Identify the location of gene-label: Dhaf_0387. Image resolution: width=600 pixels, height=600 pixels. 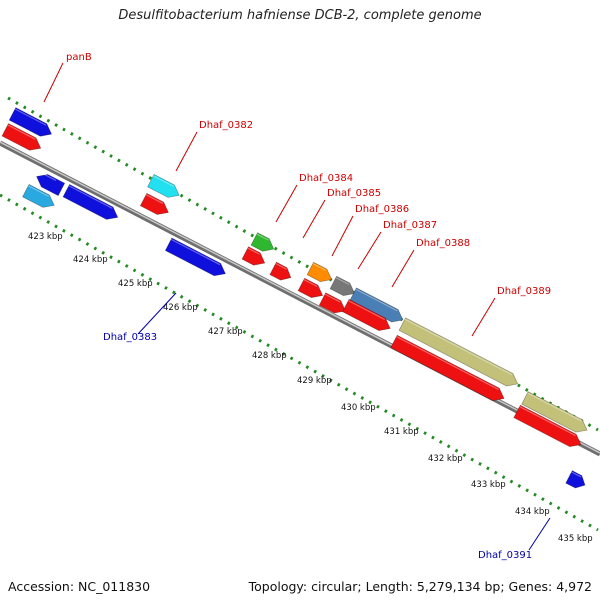
(410, 225).